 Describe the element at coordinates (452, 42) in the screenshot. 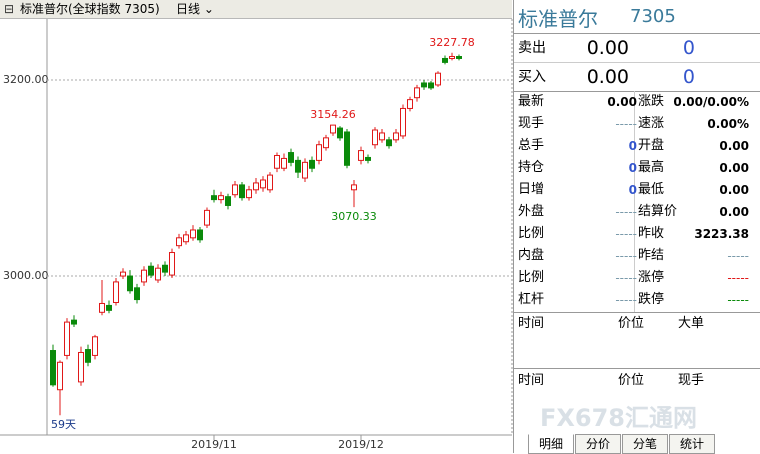

I see `annotation: 3227.78` at that location.